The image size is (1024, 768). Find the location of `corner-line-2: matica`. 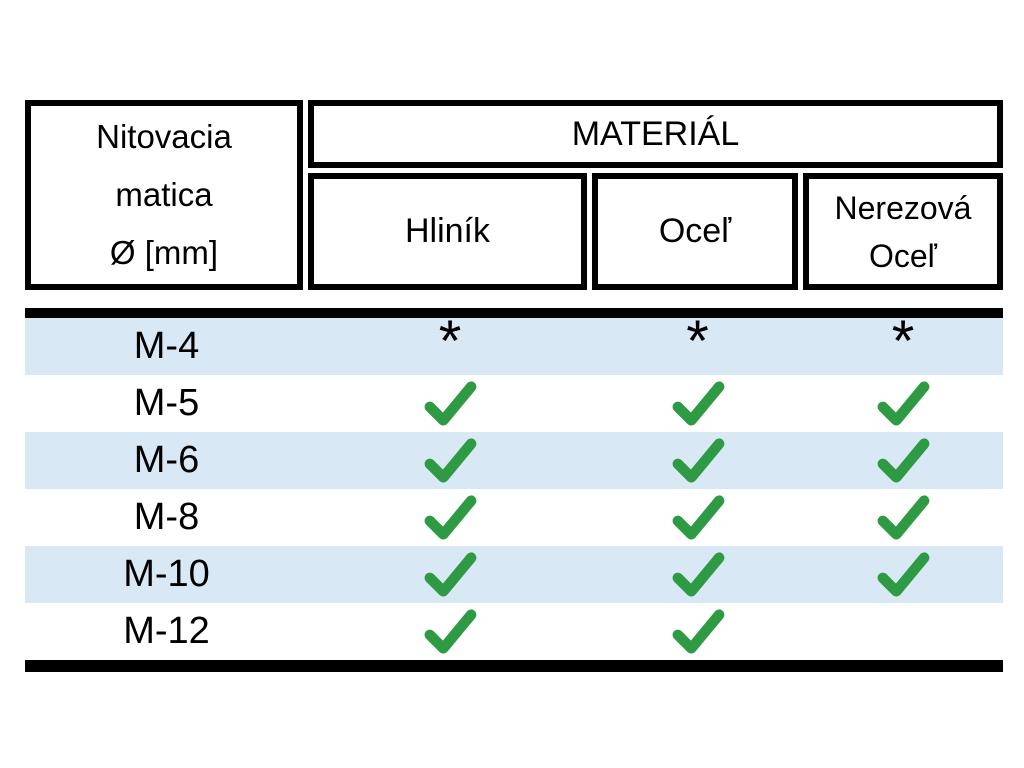

corner-line-2: matica is located at coordinates (164, 195).